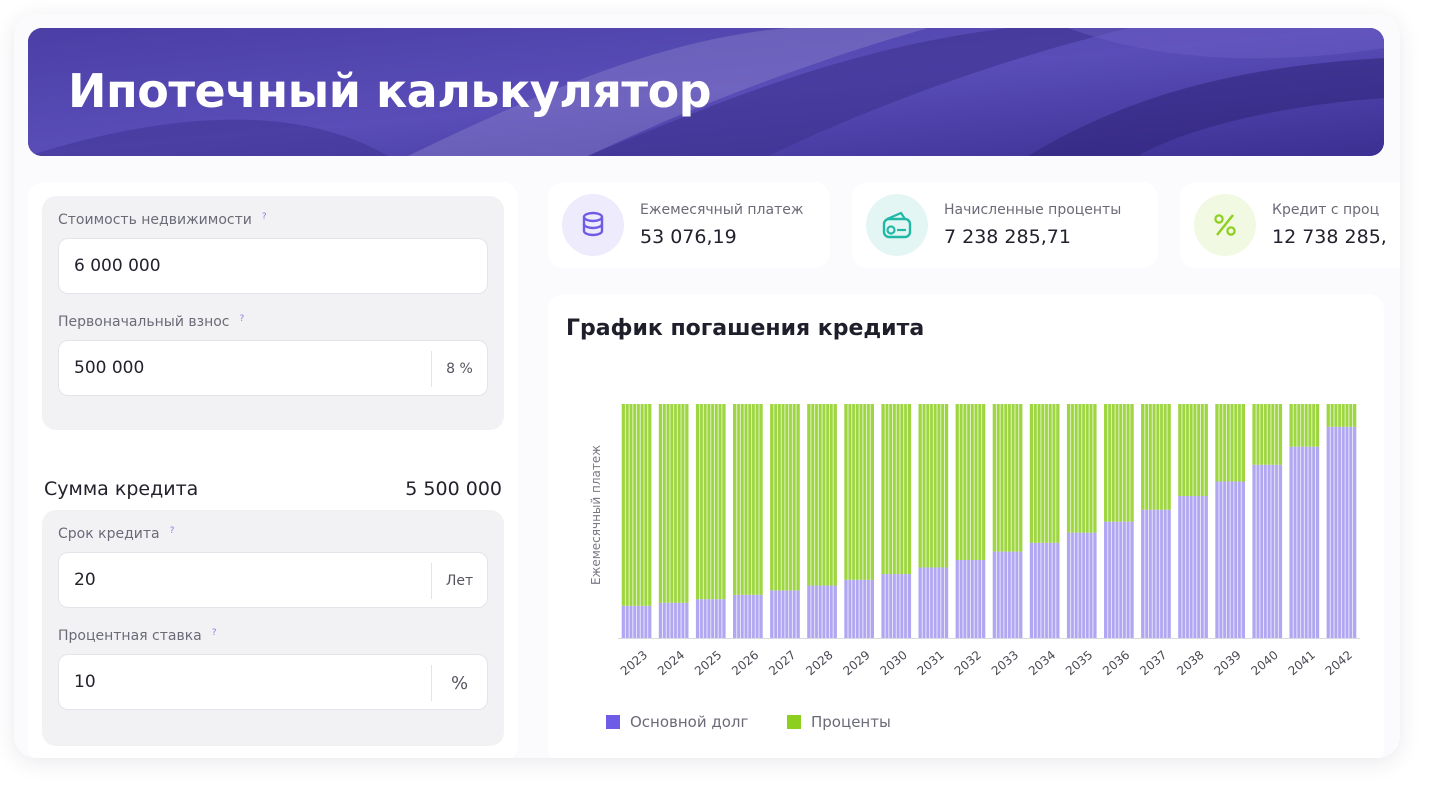  I want to click on coins-icon, so click(593, 225).